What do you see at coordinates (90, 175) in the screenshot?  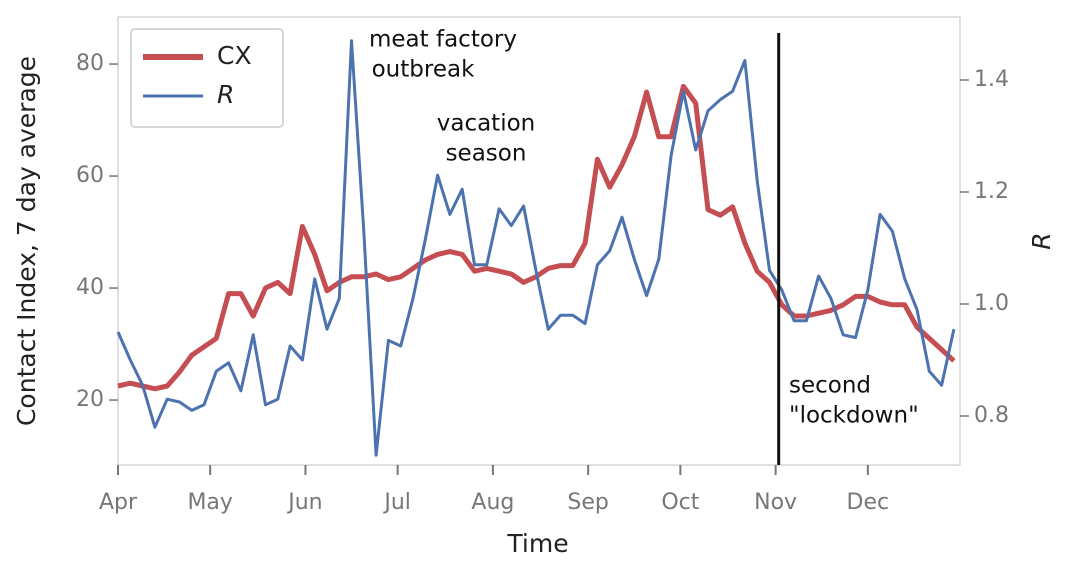 I see `y-tick-label: 60` at bounding box center [90, 175].